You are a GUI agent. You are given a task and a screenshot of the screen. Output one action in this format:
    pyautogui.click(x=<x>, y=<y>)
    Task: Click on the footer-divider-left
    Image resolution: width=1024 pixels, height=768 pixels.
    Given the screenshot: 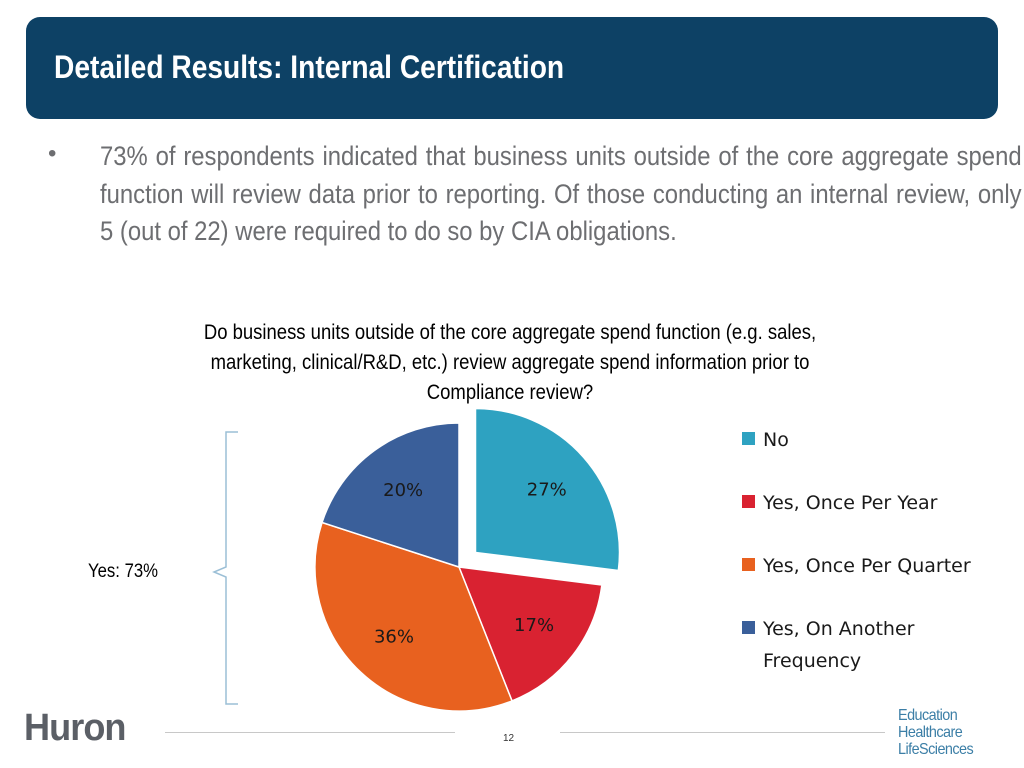 What is the action you would take?
    pyautogui.click(x=310, y=732)
    